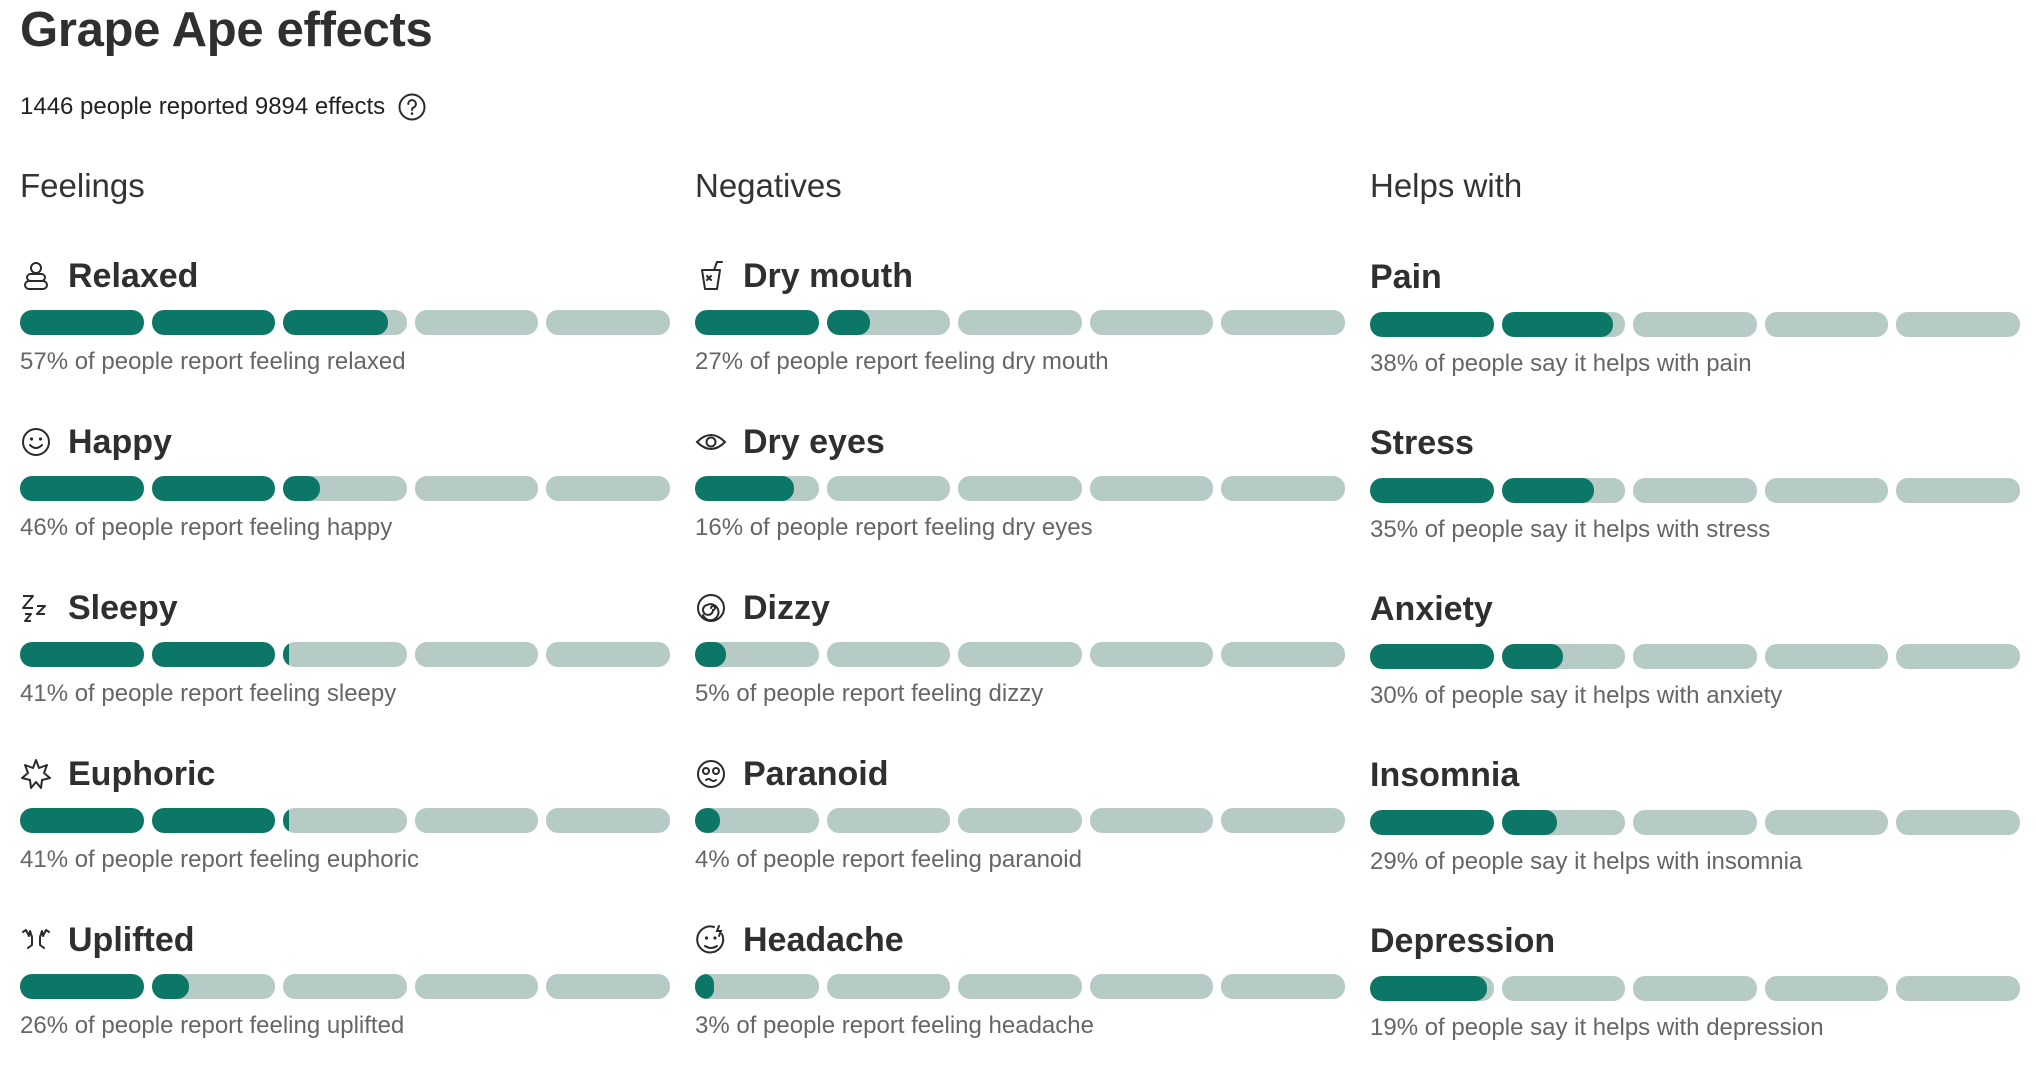  What do you see at coordinates (1020, 940) in the screenshot?
I see `effect-title: Headache` at bounding box center [1020, 940].